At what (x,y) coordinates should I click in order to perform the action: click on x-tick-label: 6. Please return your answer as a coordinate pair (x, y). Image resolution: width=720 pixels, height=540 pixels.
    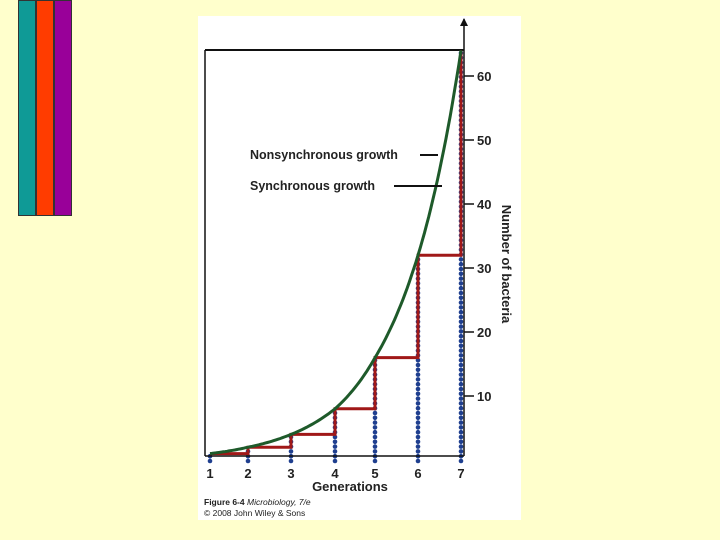
    Looking at the image, I should click on (417, 473).